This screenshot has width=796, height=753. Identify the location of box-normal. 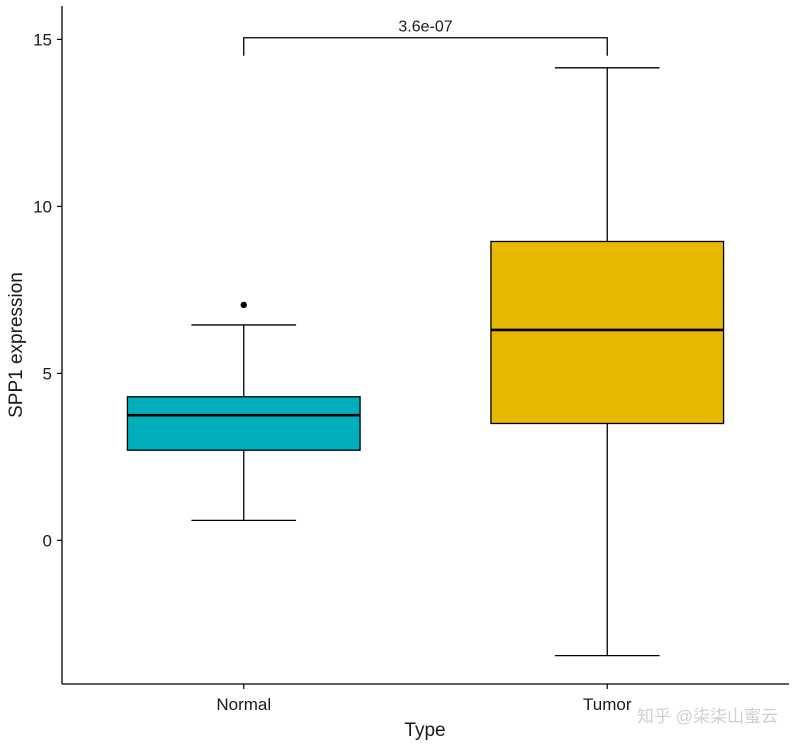
(243, 423).